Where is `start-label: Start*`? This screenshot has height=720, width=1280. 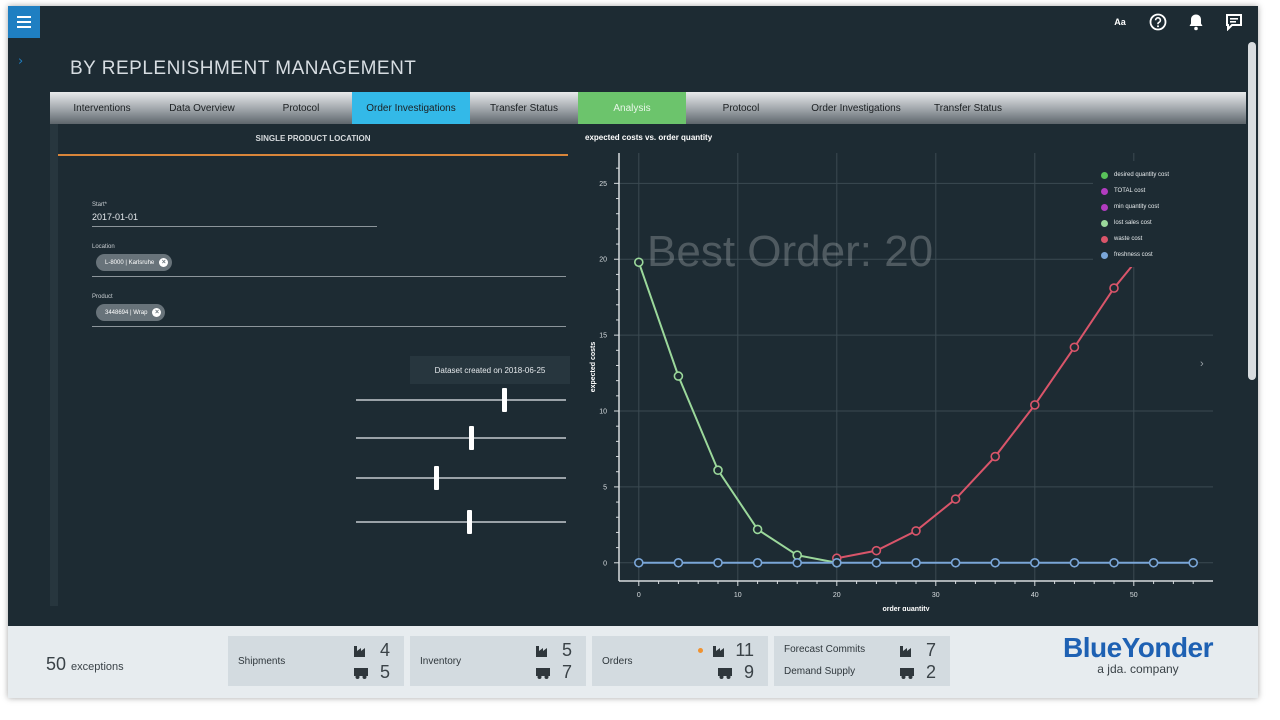
start-label: Start* is located at coordinates (100, 205).